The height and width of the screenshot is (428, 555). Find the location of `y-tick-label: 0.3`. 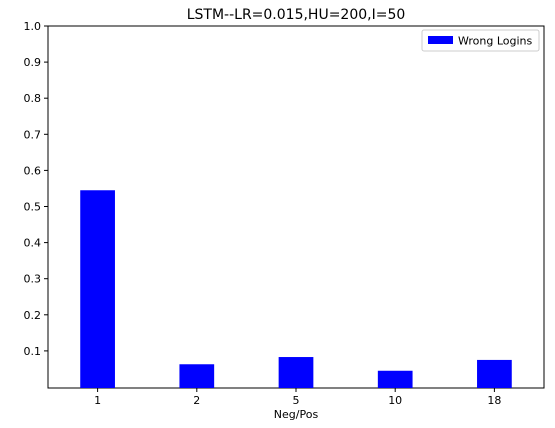

y-tick-label: 0.3 is located at coordinates (33, 279).